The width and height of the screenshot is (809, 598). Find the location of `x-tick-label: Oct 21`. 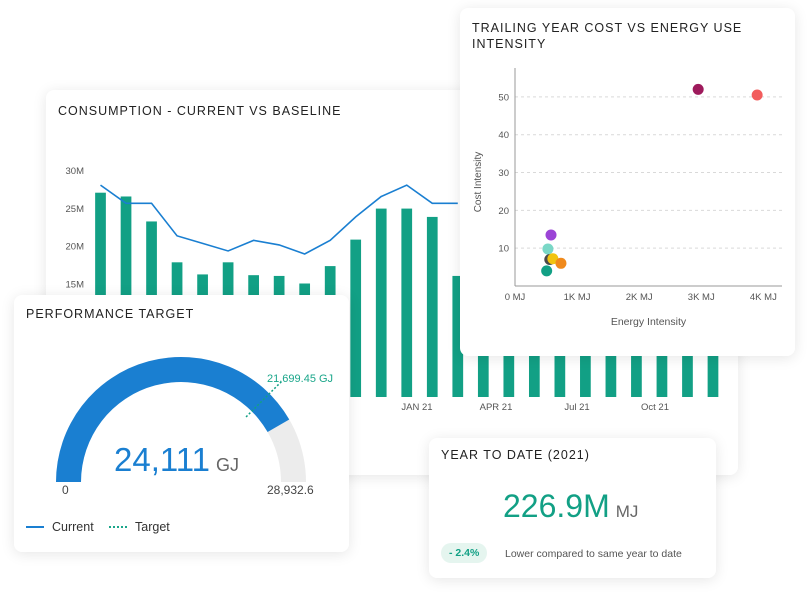

x-tick-label: Oct 21 is located at coordinates (655, 407).